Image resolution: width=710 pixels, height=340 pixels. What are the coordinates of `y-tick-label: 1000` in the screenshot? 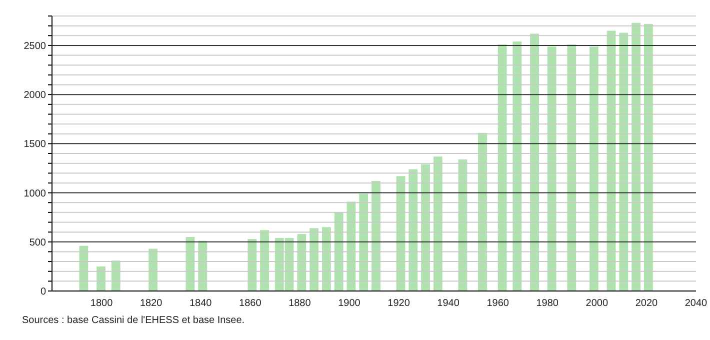 It's located at (35, 194).